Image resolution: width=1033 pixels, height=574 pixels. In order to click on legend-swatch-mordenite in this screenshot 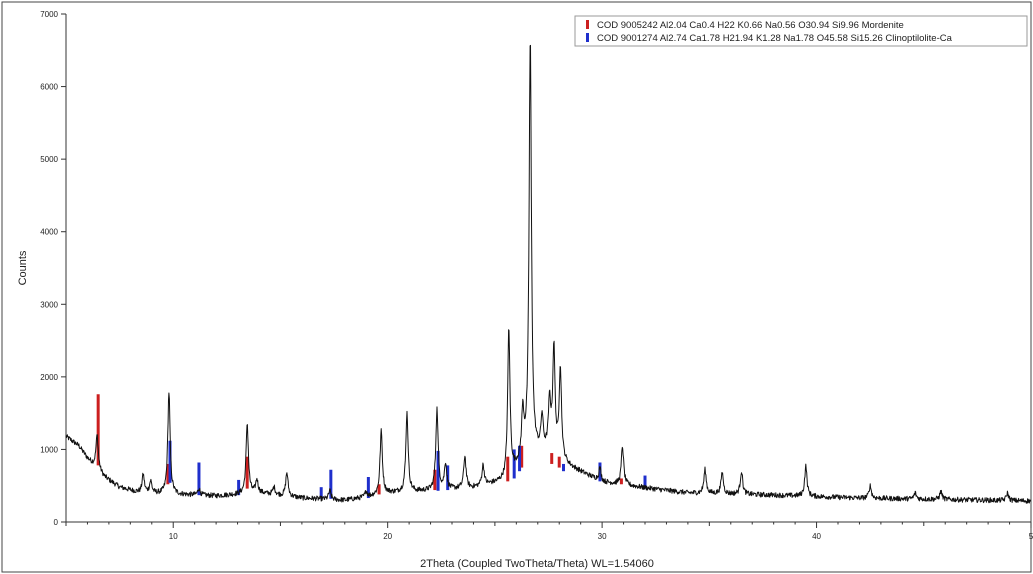, I will do `click(587, 24)`.